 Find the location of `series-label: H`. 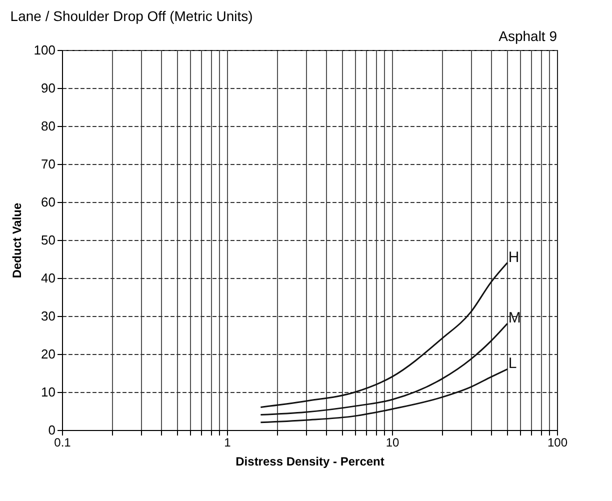

series-label: H is located at coordinates (514, 257).